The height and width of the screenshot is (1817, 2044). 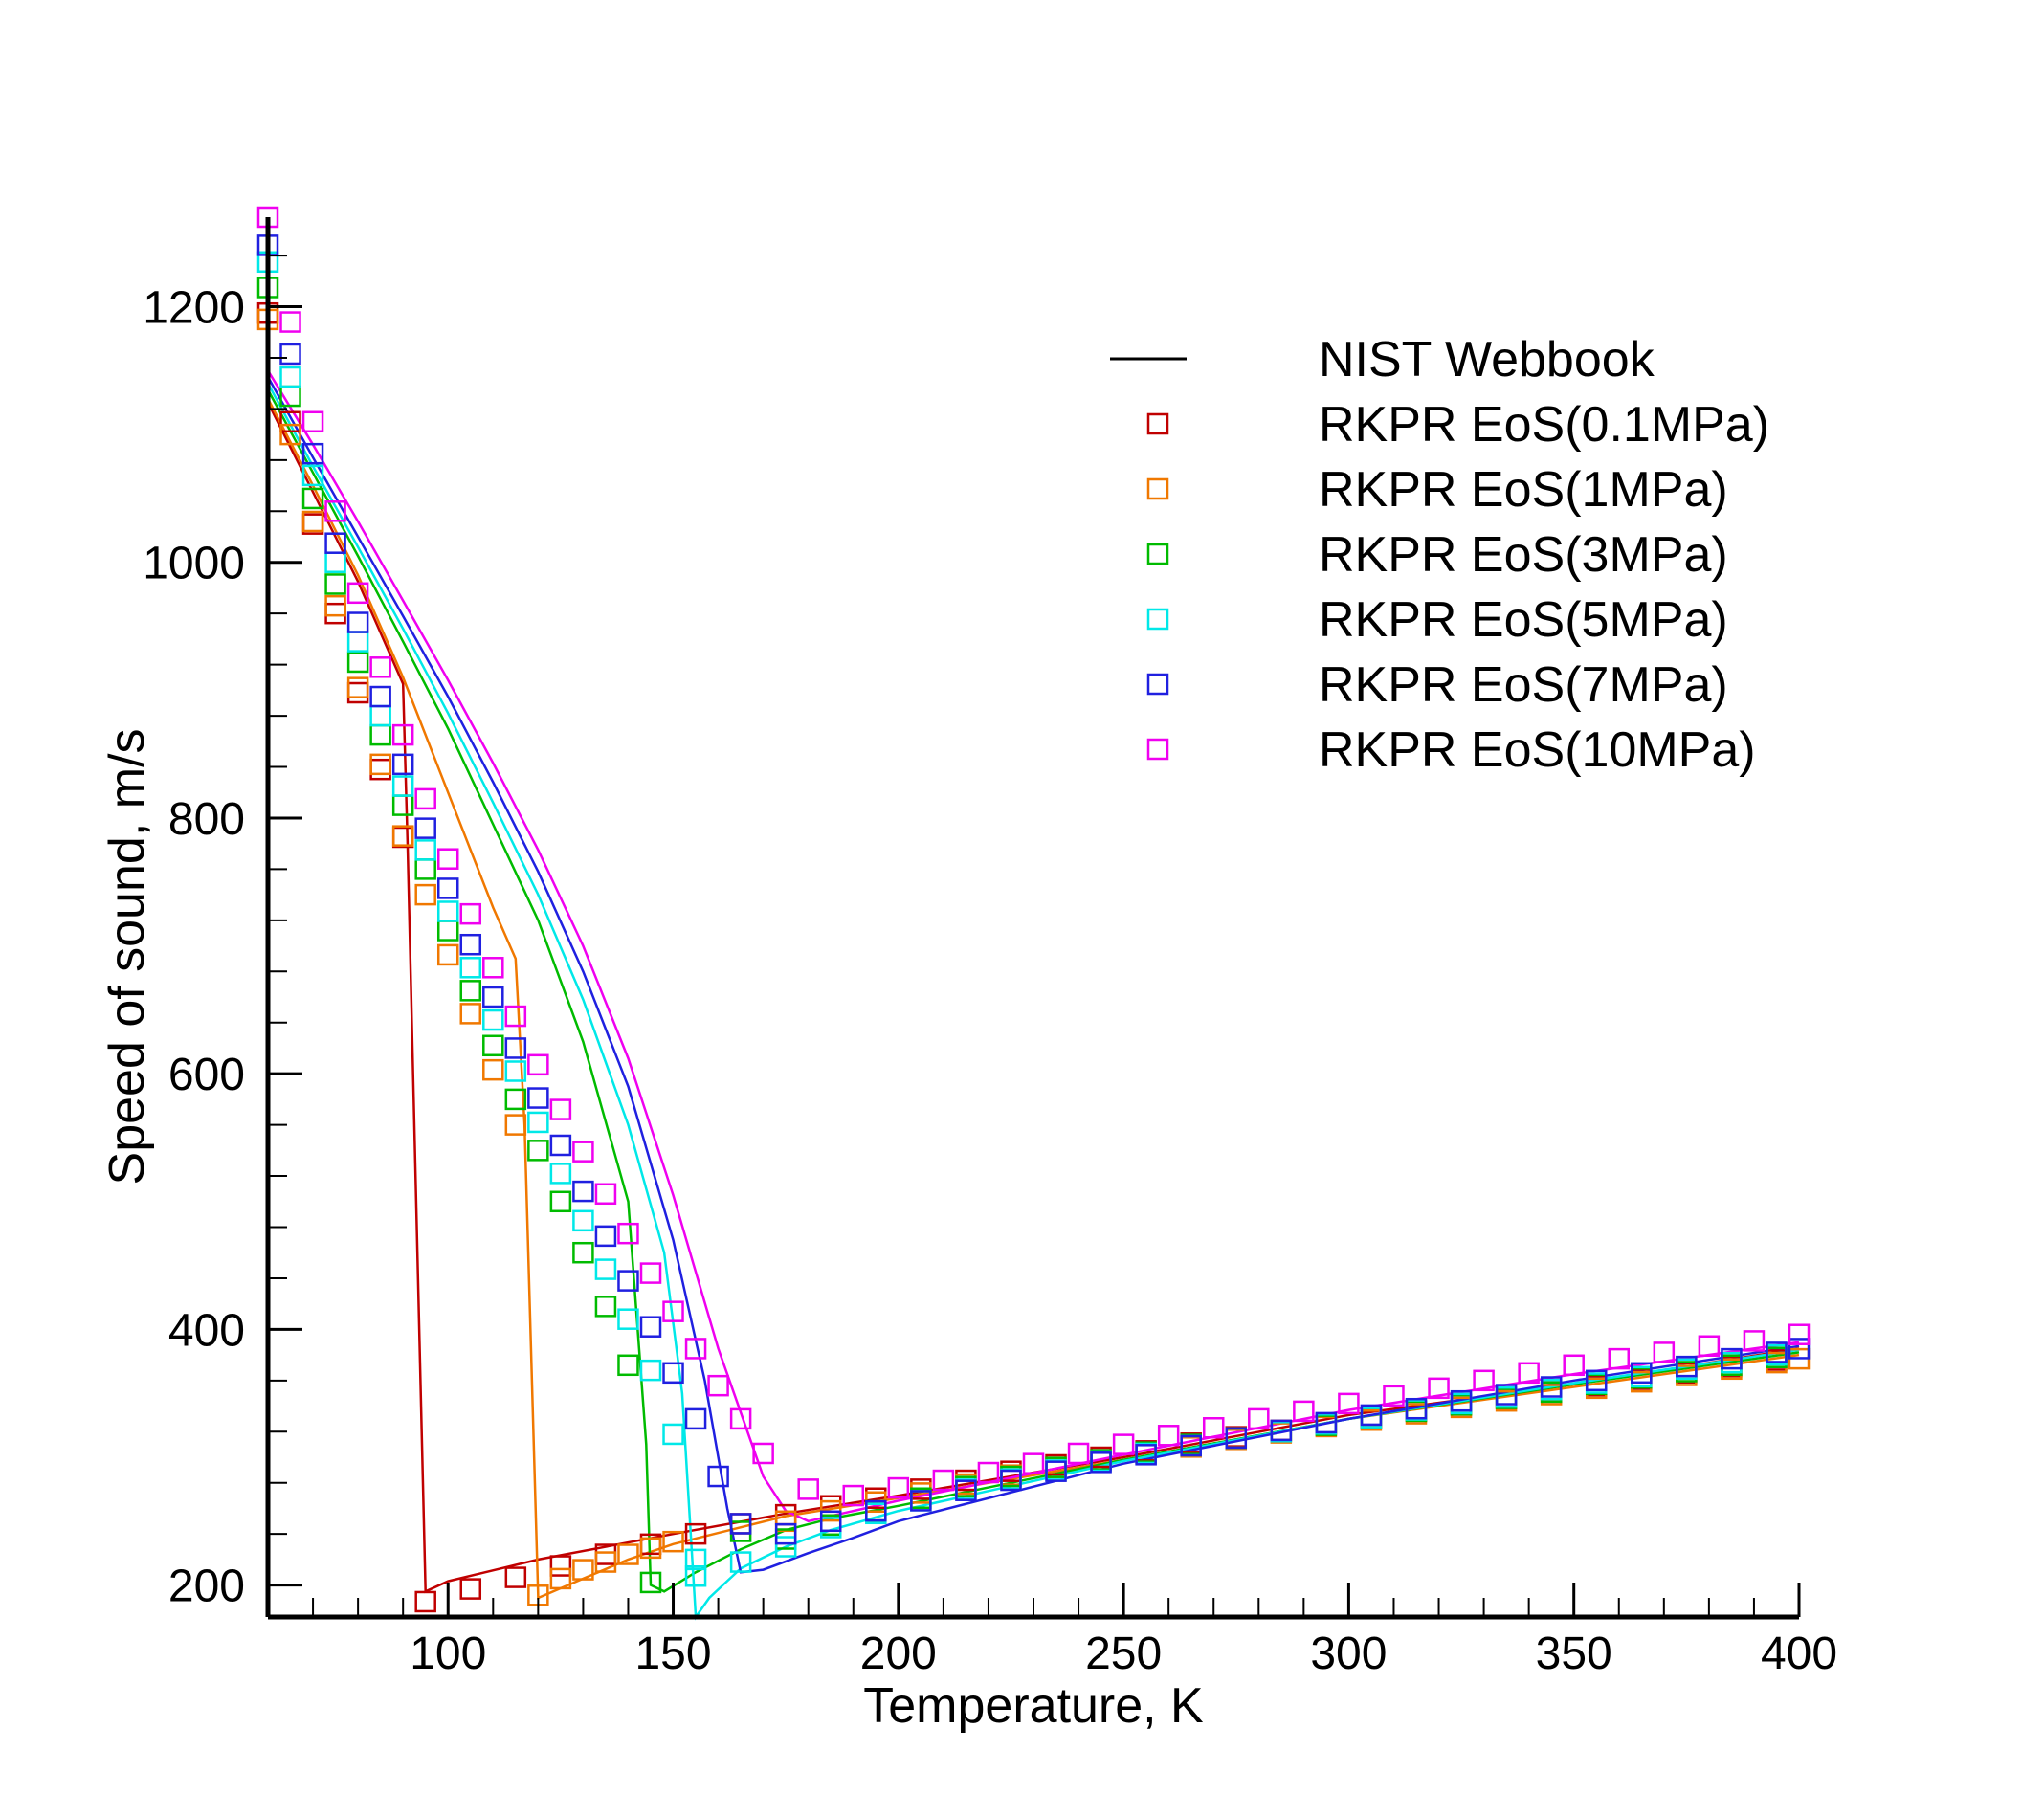 I want to click on y-tick-label: 200, so click(x=206, y=1587).